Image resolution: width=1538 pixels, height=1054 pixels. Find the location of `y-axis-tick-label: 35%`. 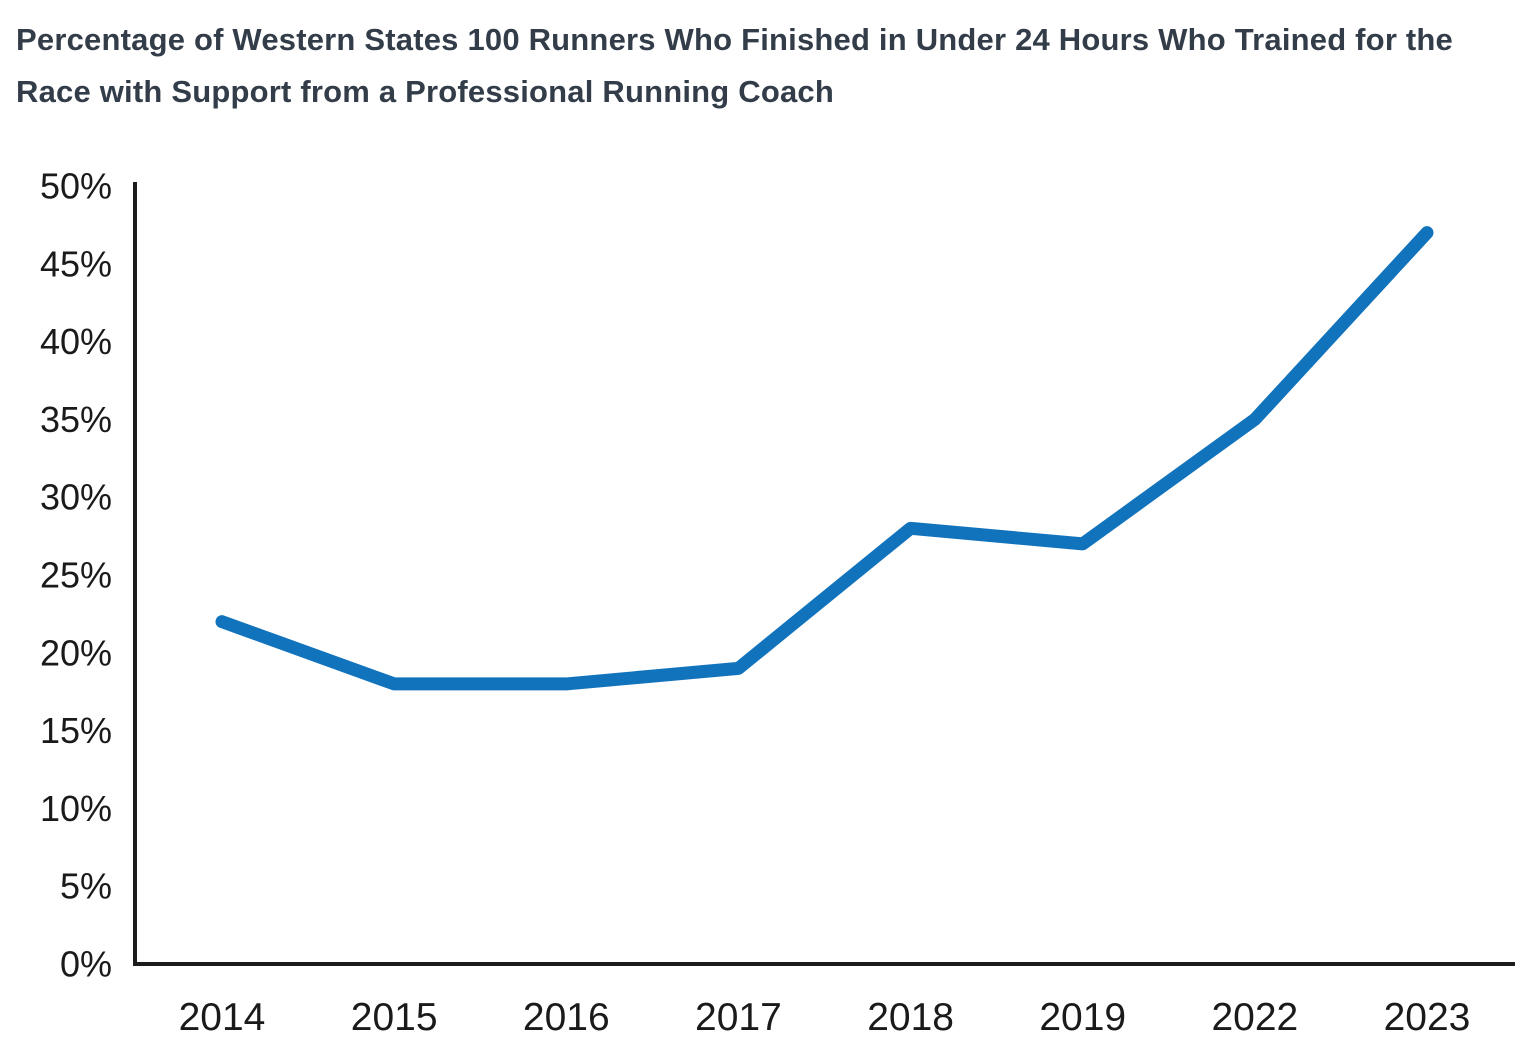

y-axis-tick-label: 35% is located at coordinates (76, 419).